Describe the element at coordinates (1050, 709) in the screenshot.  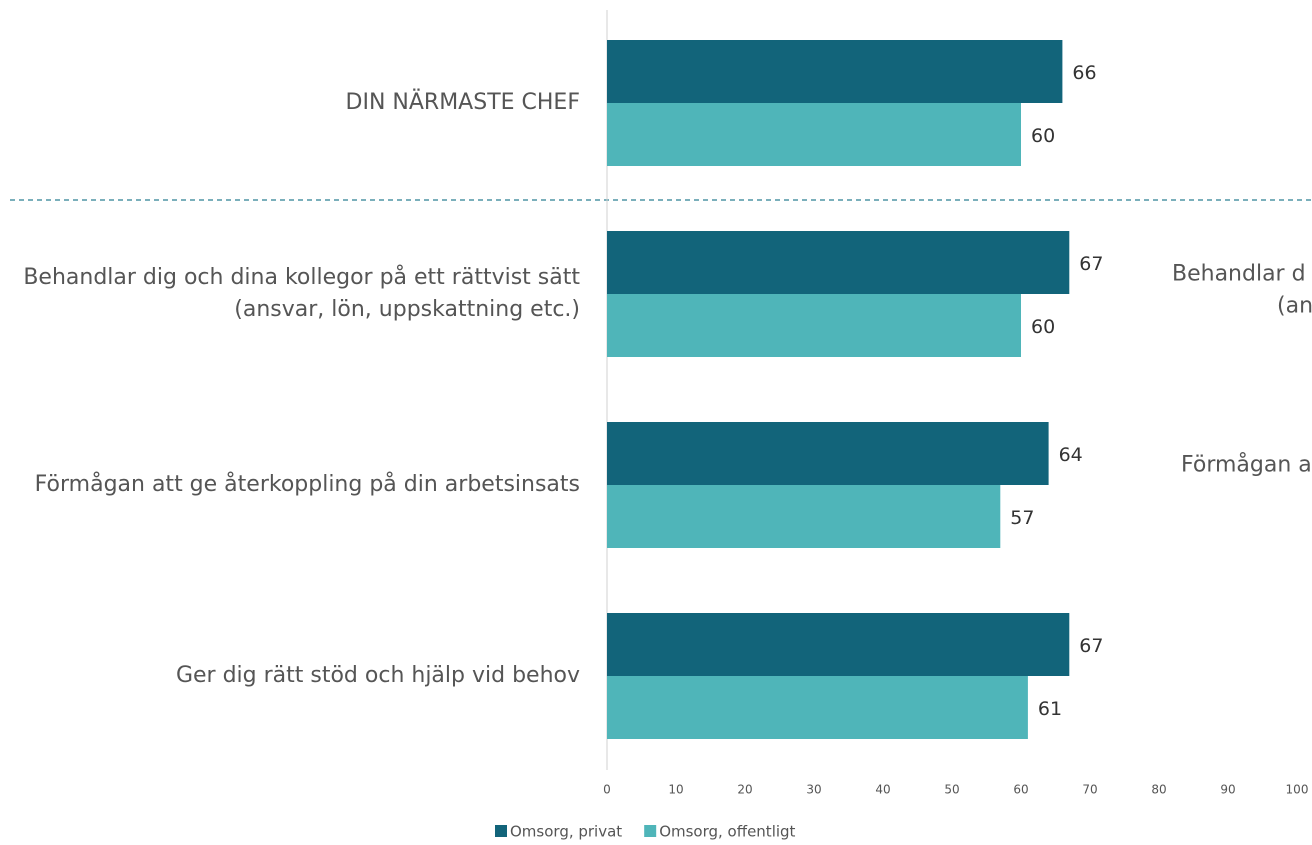
I see `data-label: 61` at that location.